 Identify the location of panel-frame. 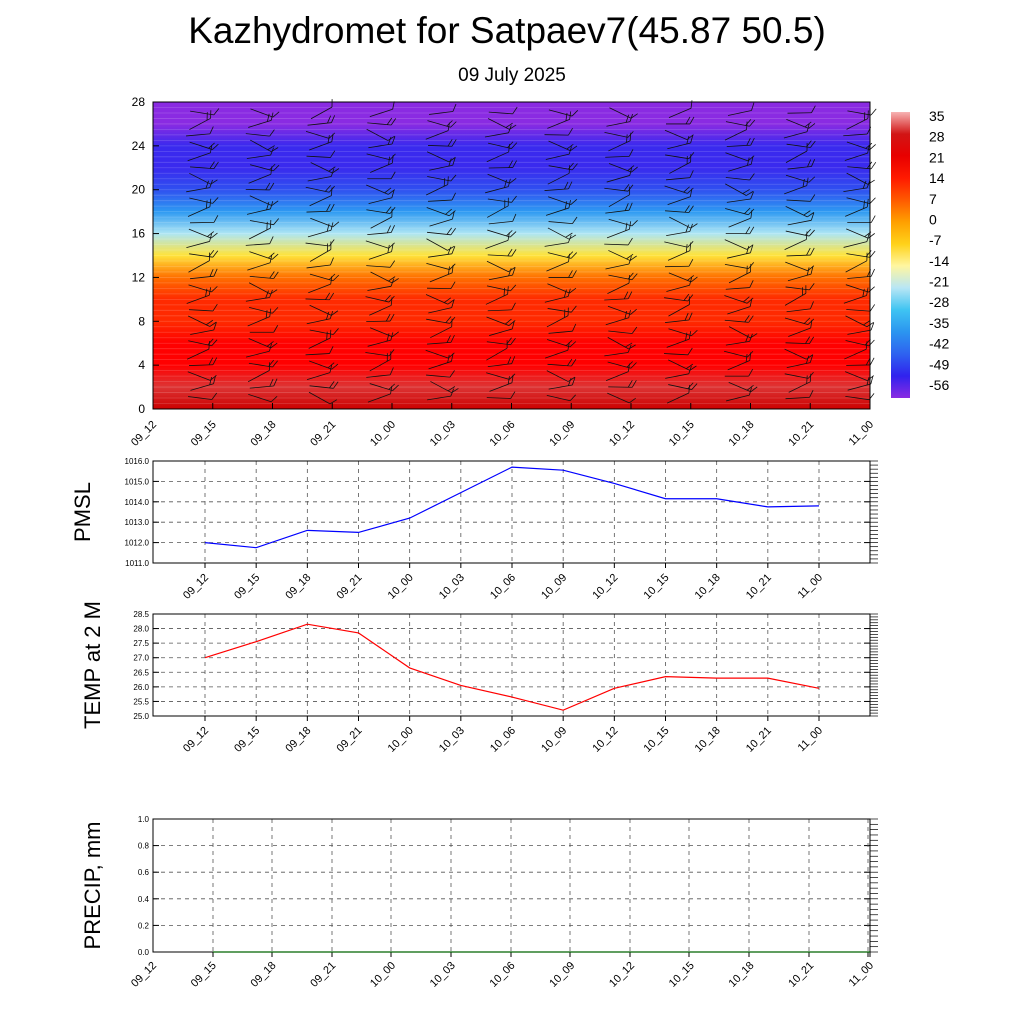
(511, 885).